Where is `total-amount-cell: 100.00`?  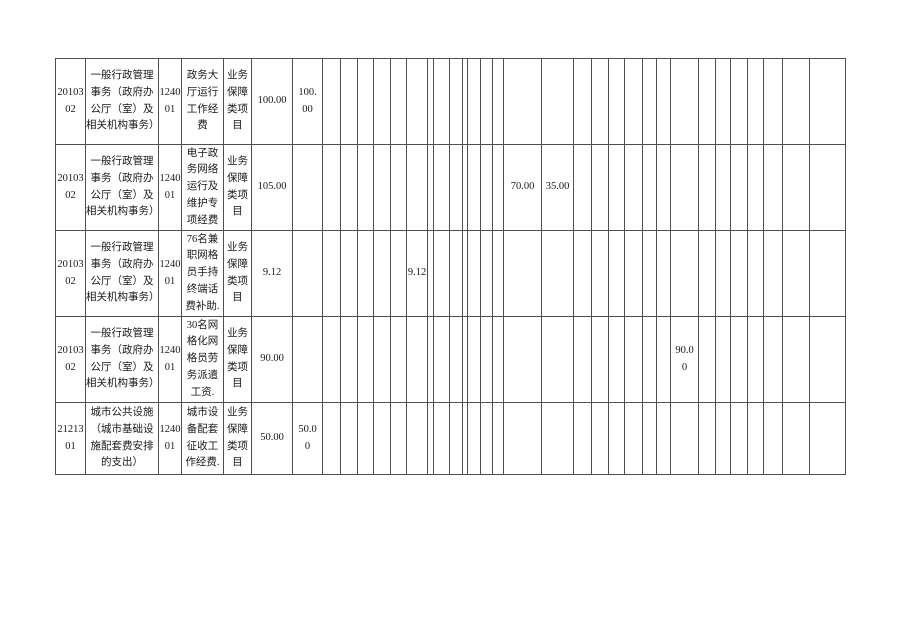
total-amount-cell: 100.00 is located at coordinates (272, 101).